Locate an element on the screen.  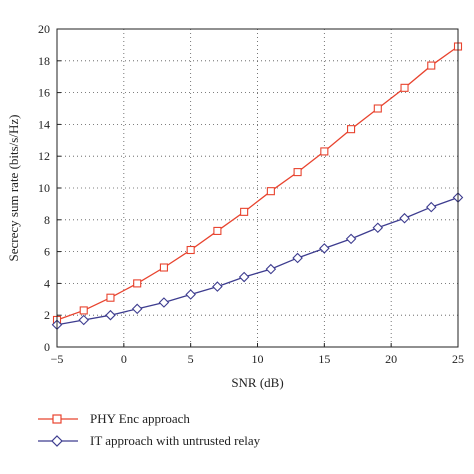
y-tick-label: 8 is located at coordinates (47, 220).